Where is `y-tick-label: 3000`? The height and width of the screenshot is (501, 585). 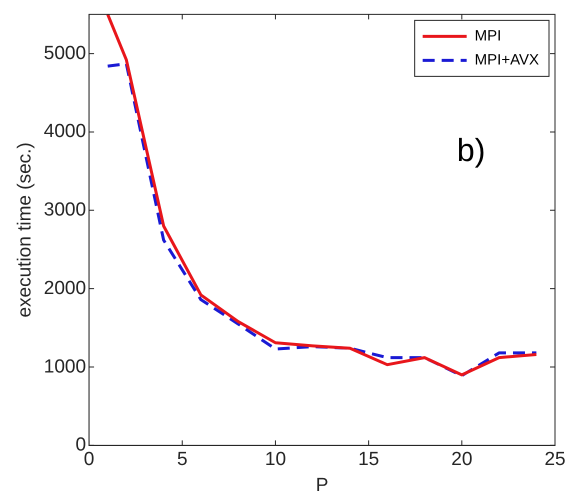 y-tick-label: 3000 is located at coordinates (65, 210).